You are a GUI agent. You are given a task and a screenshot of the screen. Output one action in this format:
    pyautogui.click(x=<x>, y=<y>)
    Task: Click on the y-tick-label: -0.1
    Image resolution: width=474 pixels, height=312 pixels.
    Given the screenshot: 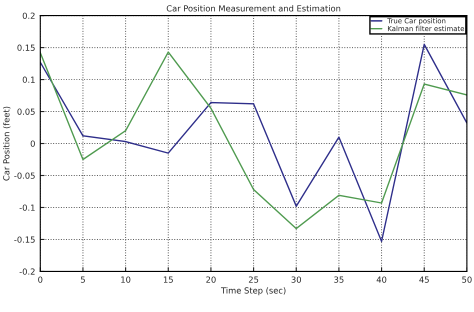 What is the action you would take?
    pyautogui.click(x=27, y=207)
    